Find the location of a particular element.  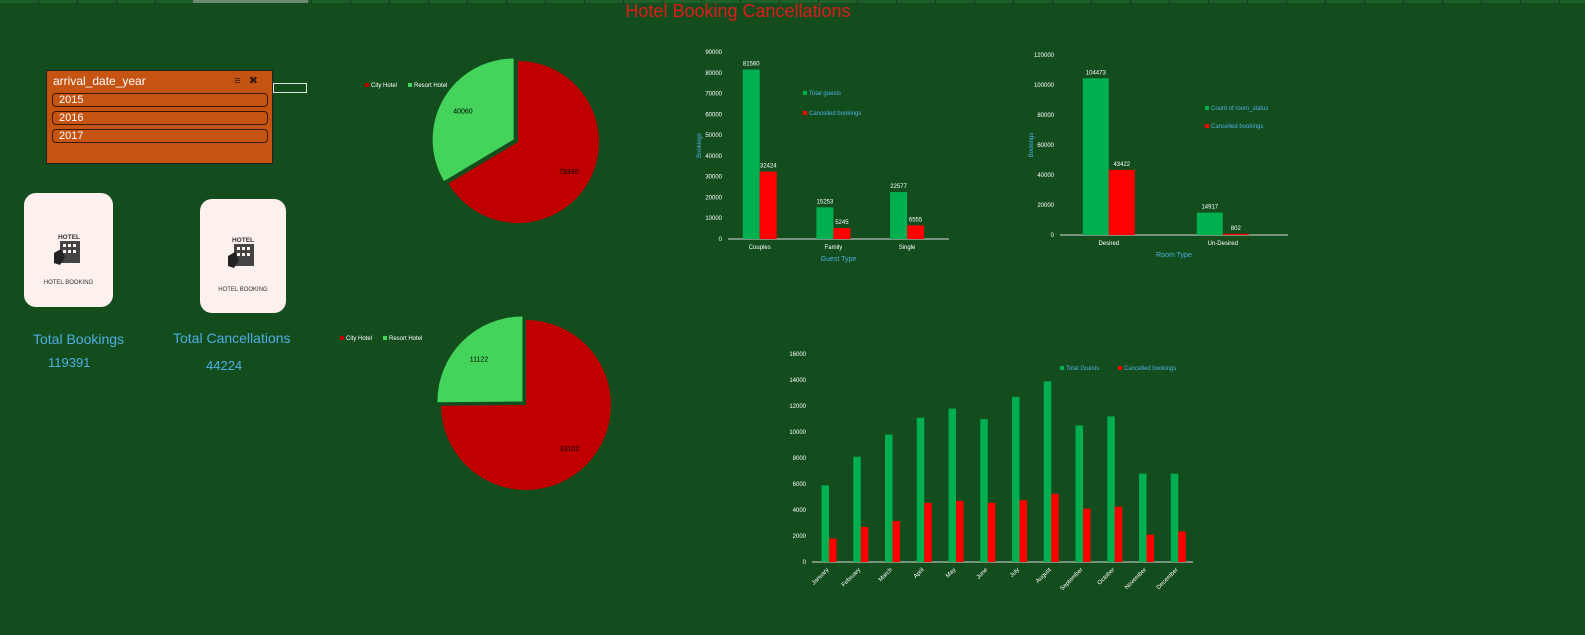

clear-filter-icon: ✖ is located at coordinates (257, 81).